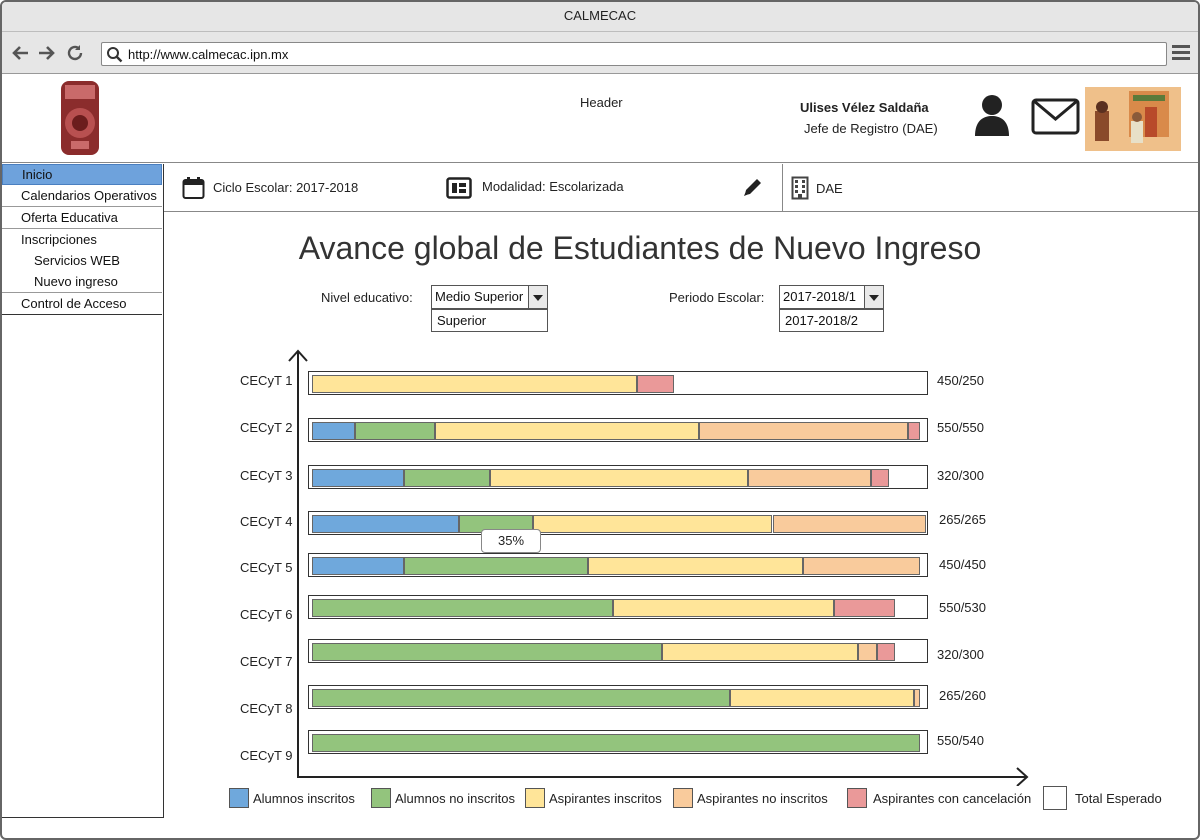 The width and height of the screenshot is (1200, 840). I want to click on legend-label: Aspirantes no inscritos, so click(762, 798).